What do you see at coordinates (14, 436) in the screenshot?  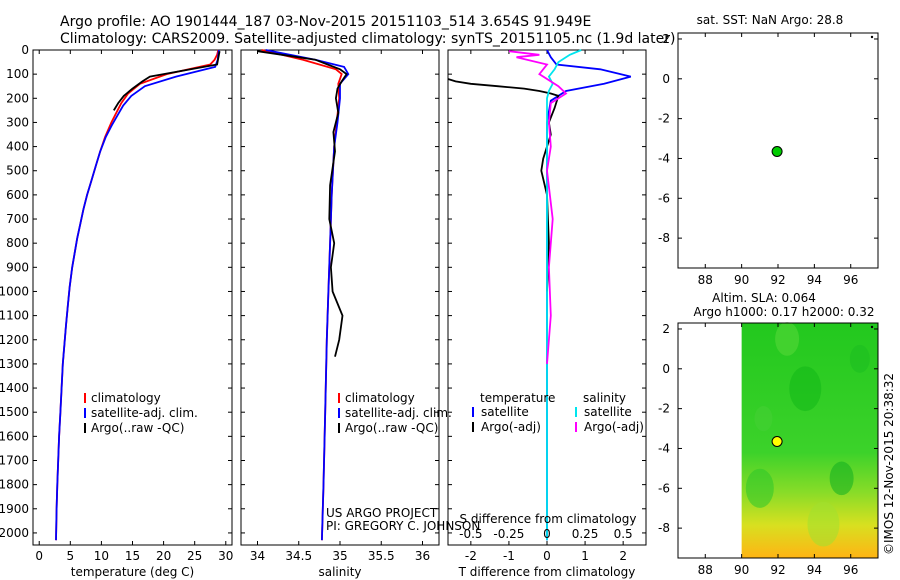 I see `depth-tick-label: 1600` at bounding box center [14, 436].